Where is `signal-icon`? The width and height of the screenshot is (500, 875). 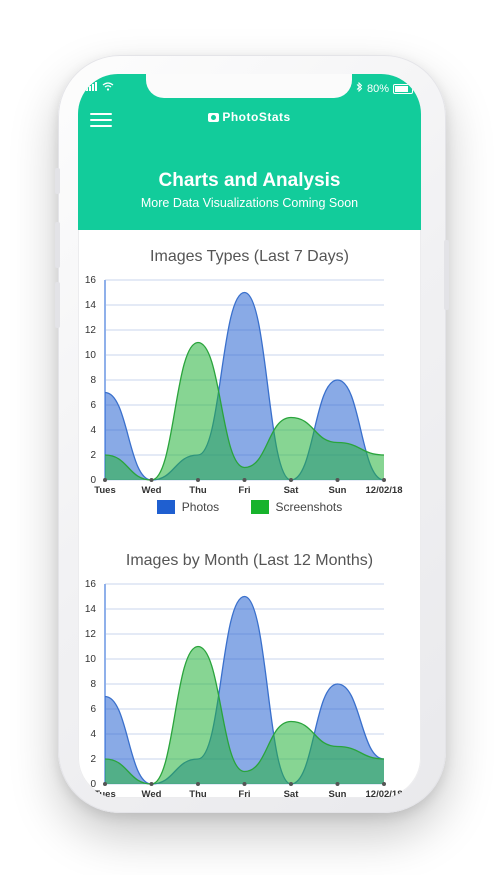
signal-icon is located at coordinates (92, 88).